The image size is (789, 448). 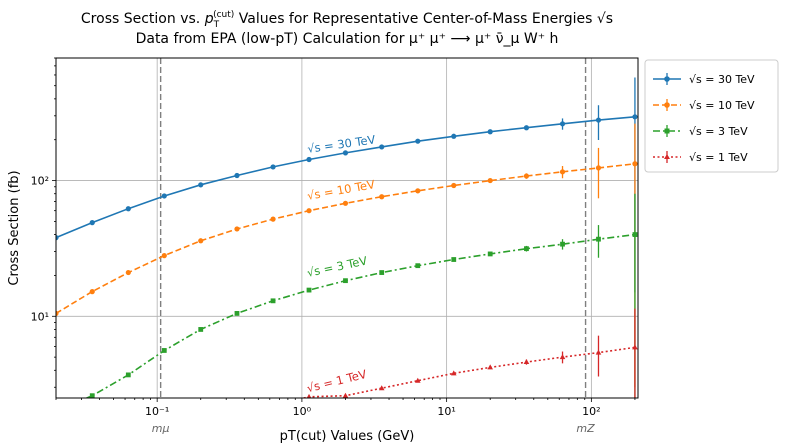 What do you see at coordinates (14, 227) in the screenshot?
I see `y-axis-label: Cross Section (fb)` at bounding box center [14, 227].